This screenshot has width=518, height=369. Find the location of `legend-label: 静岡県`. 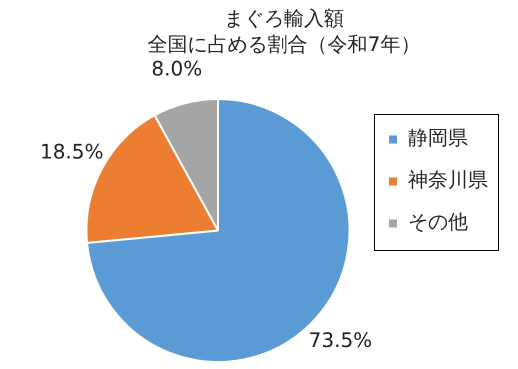

legend-label: 静岡県 is located at coordinates (438, 138).